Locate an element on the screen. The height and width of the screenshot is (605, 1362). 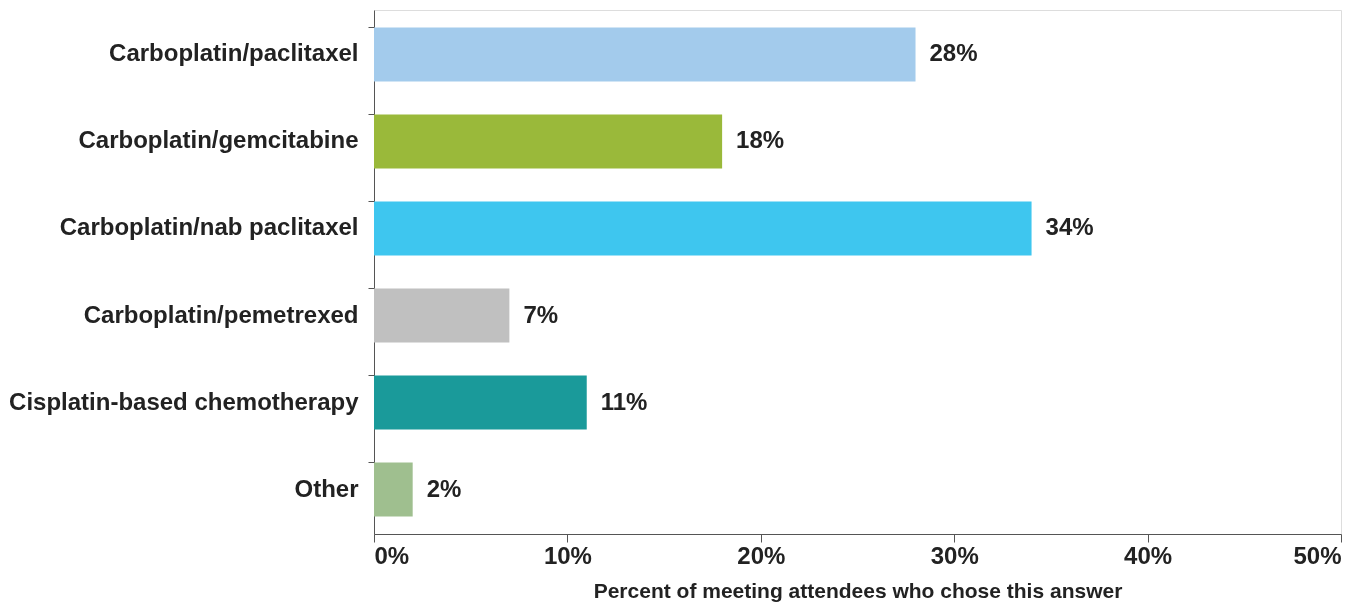
x-tick-label: 30% is located at coordinates (954, 555).